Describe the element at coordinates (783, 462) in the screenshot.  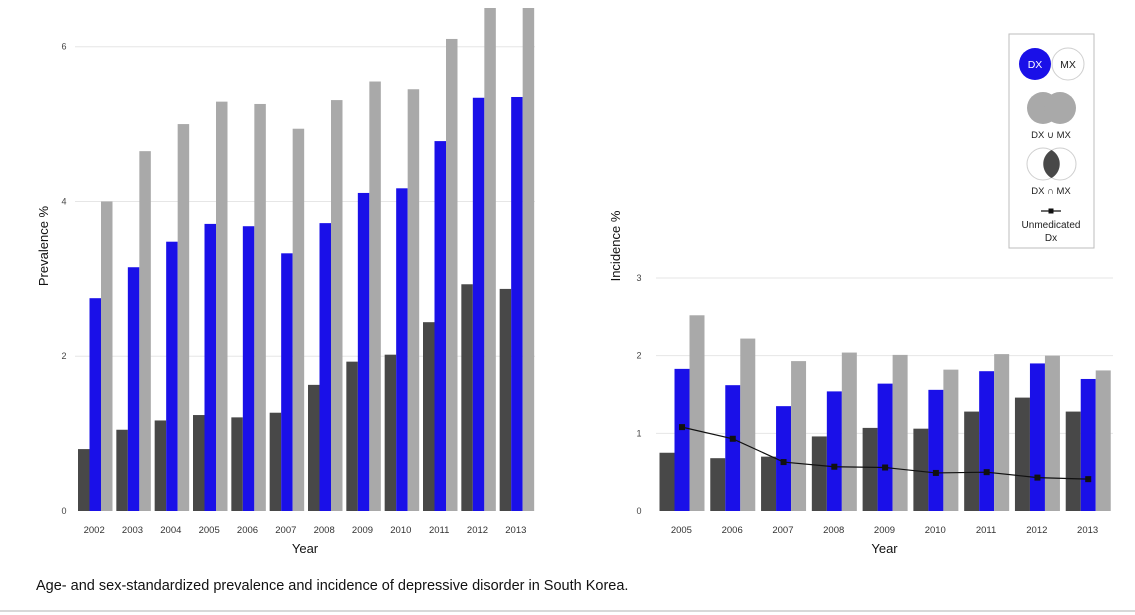
I see `incidence-unmedicated-point-2007` at that location.